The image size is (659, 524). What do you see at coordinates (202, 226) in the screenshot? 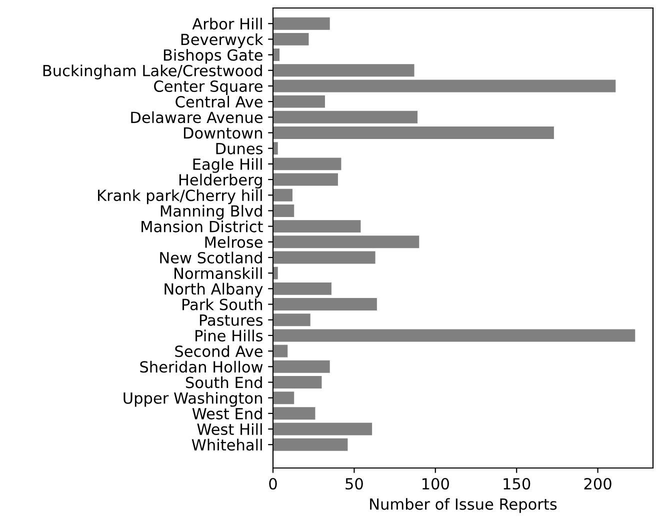
I see `y-tick-label: Mansion District` at bounding box center [202, 226].